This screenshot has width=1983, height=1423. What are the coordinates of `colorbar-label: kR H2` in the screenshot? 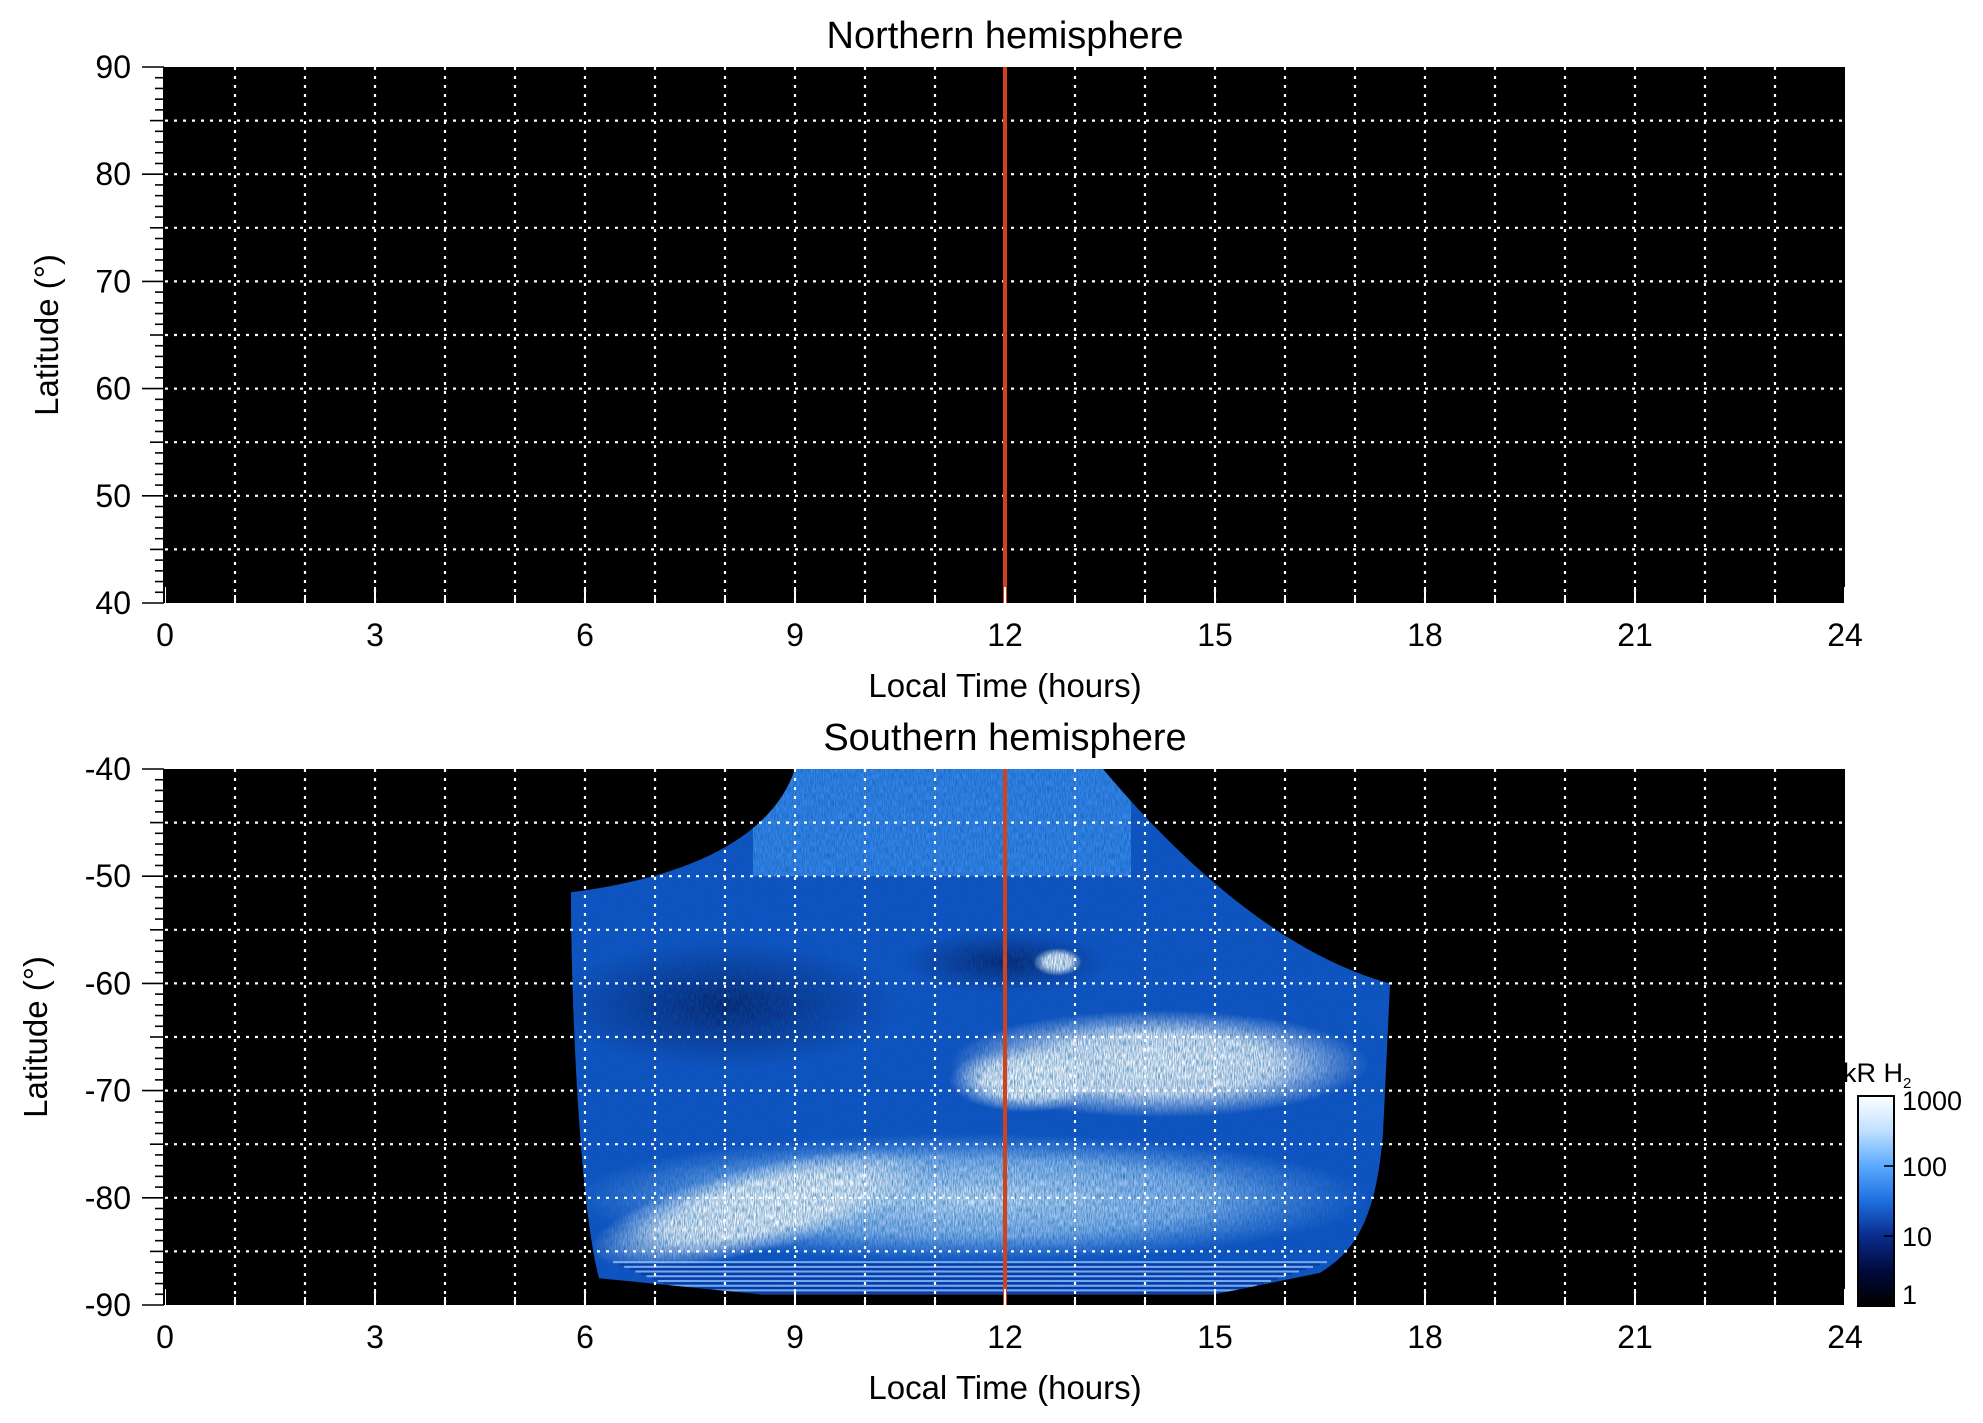 It's located at (1877, 1075).